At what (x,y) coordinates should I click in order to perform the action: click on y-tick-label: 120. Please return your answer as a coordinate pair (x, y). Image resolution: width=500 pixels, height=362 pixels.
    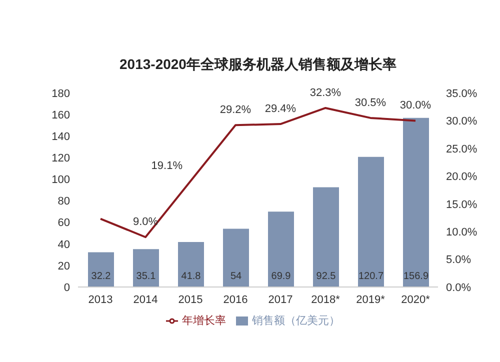
    Looking at the image, I should click on (61, 158).